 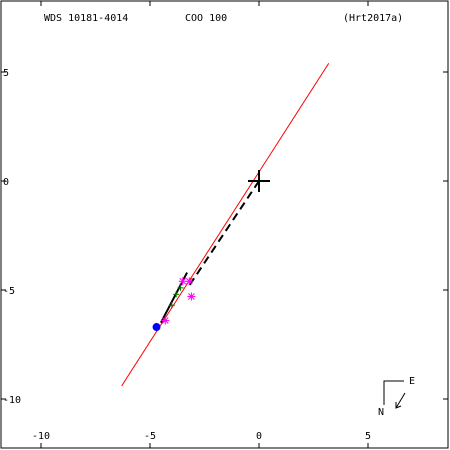 What do you see at coordinates (368, 436) in the screenshot?
I see `x-tick-label: 5` at bounding box center [368, 436].